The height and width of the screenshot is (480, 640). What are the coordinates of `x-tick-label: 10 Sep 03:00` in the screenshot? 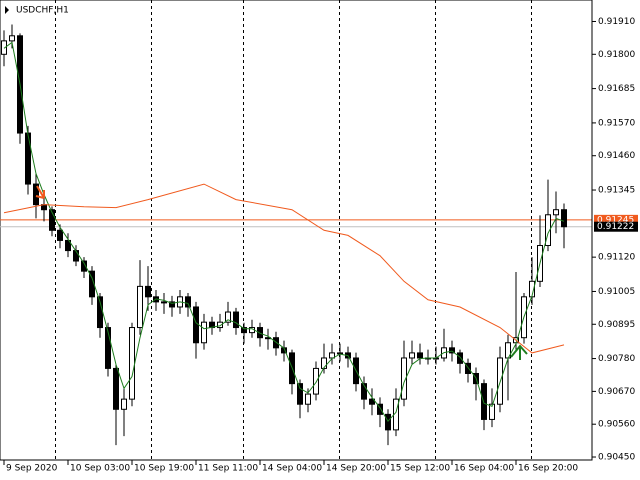 It's located at (100, 469).